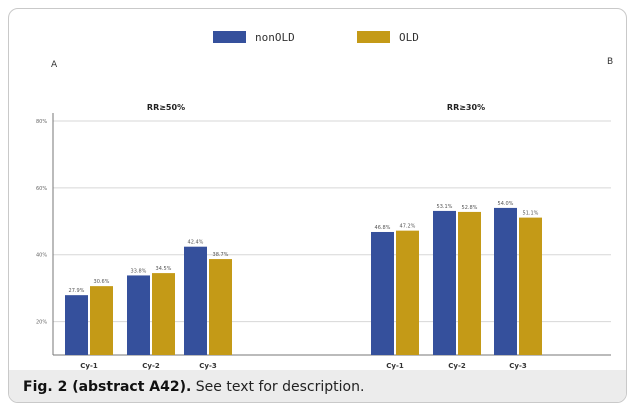  Describe the element at coordinates (41, 122) in the screenshot. I see `y-tick-label: 80%` at that location.